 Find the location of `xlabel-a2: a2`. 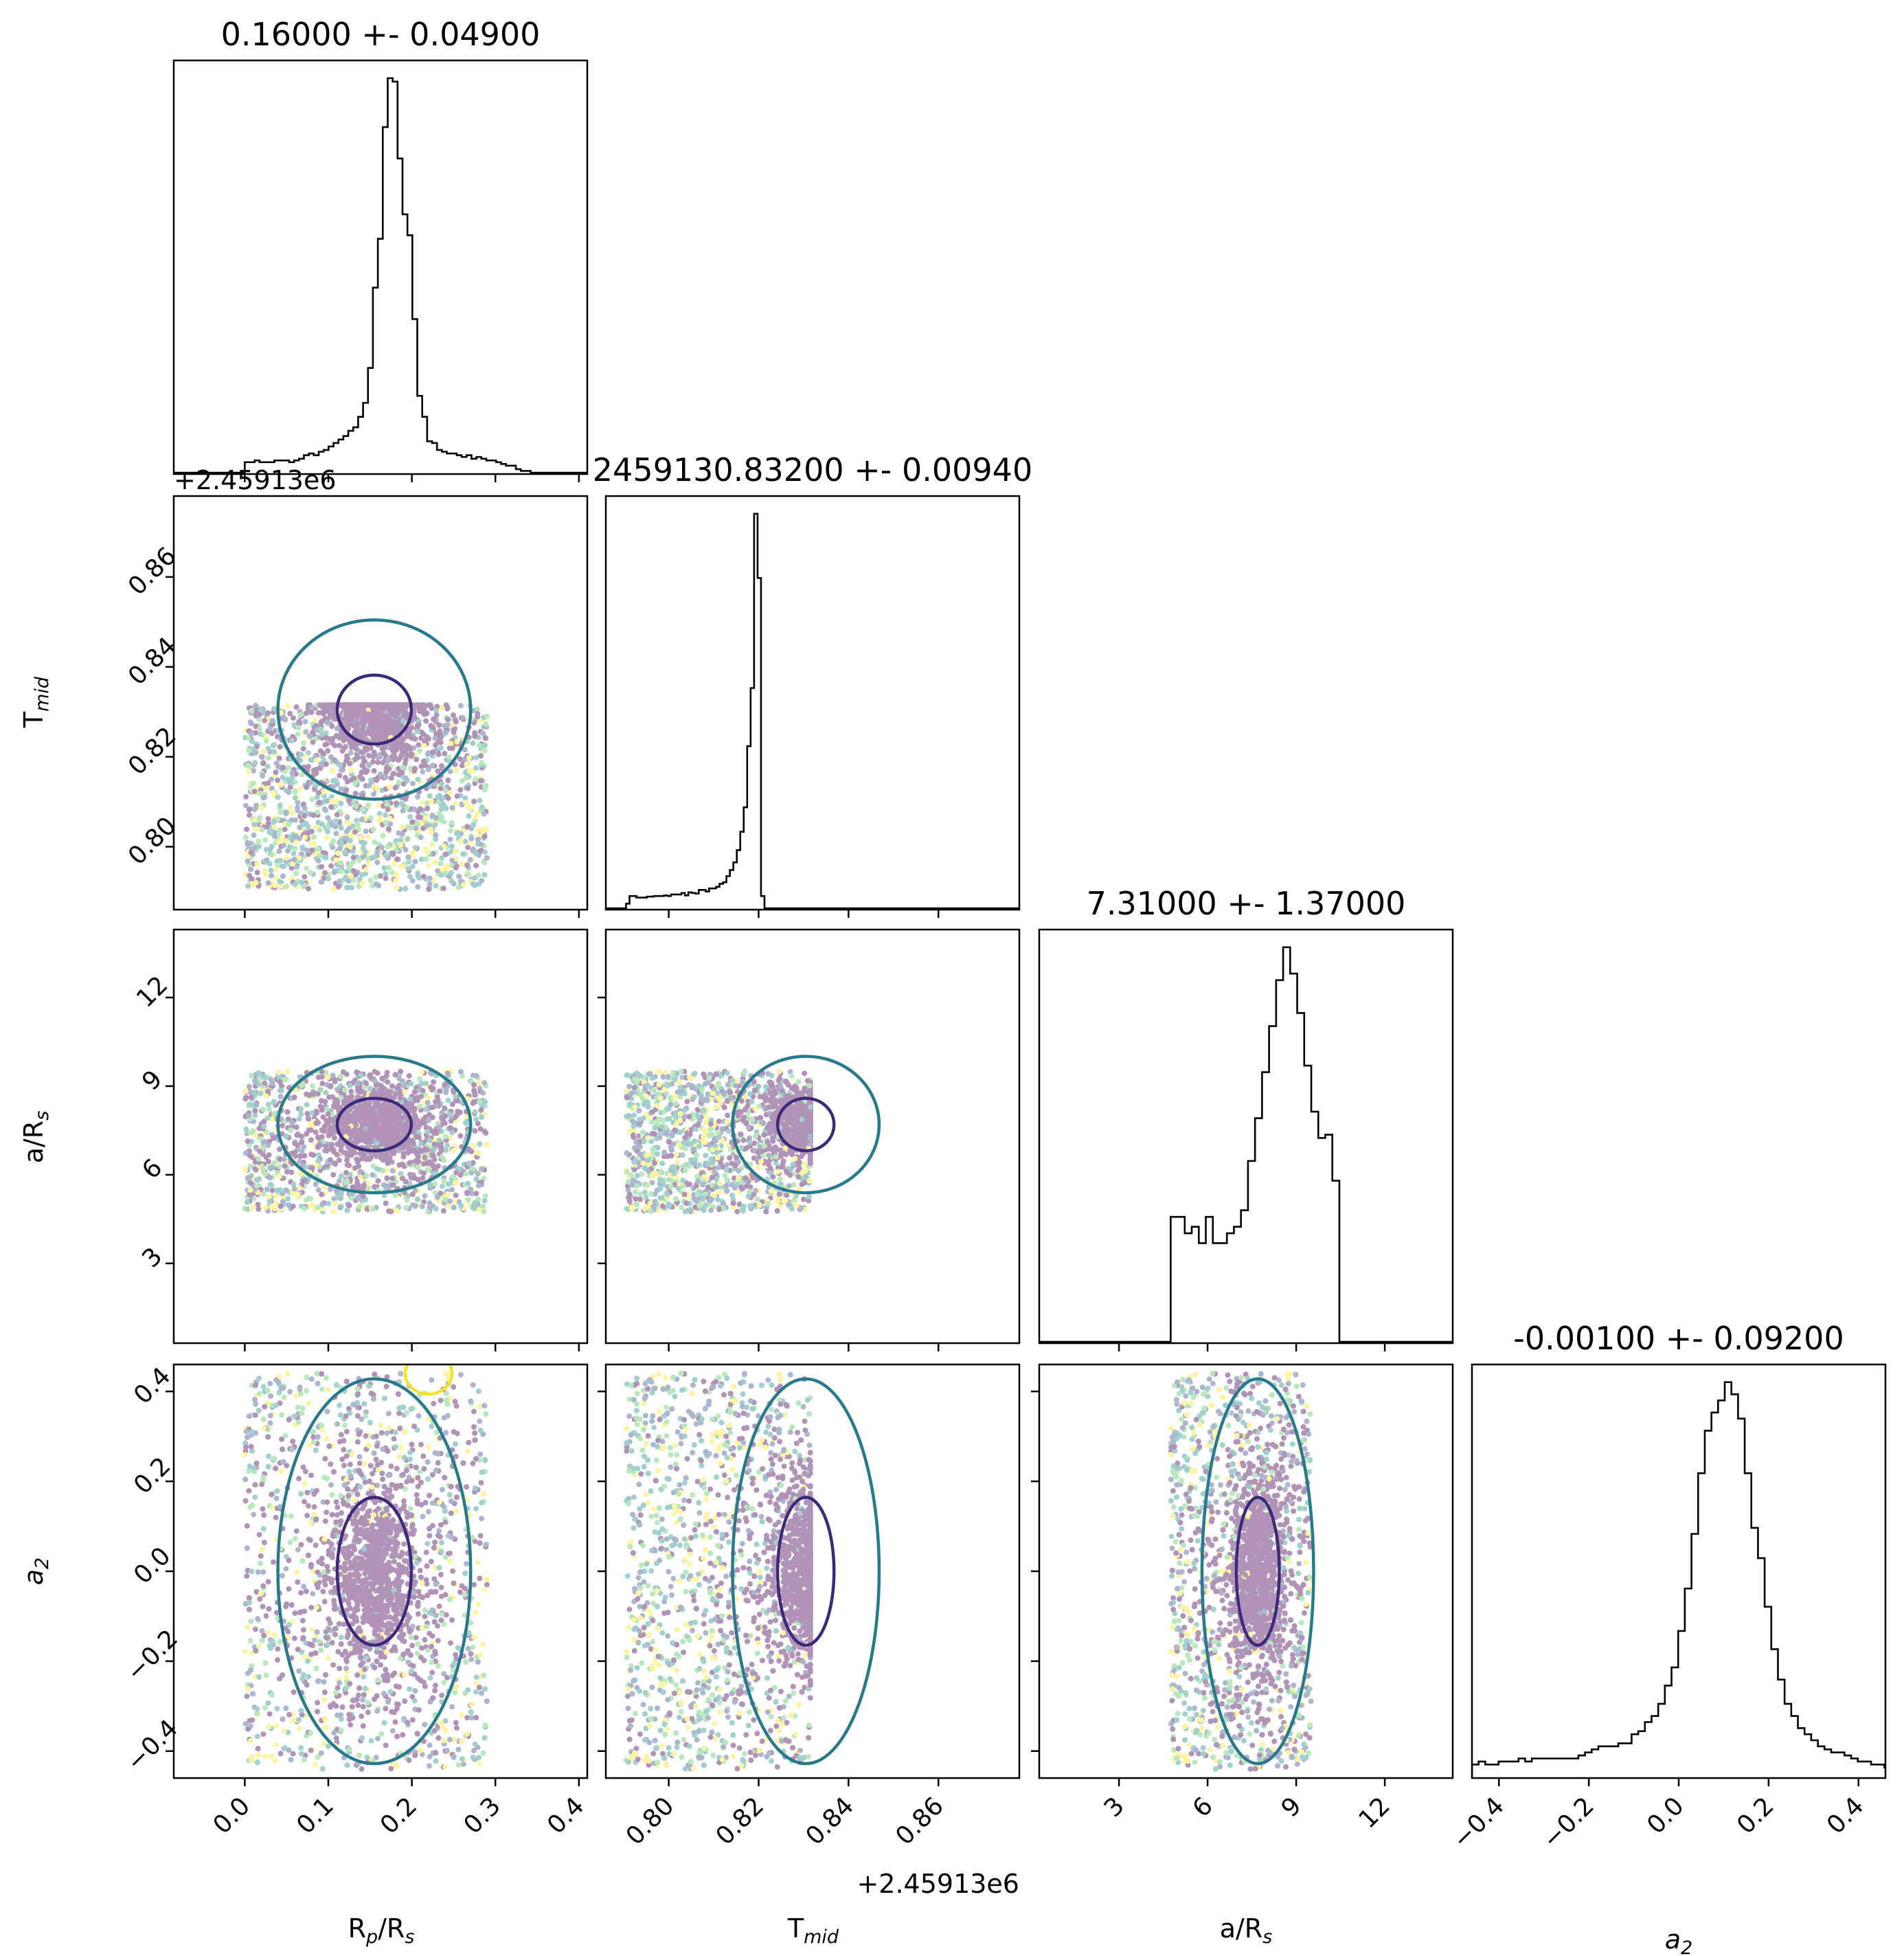

xlabel-a2: a2 is located at coordinates (1678, 1940).